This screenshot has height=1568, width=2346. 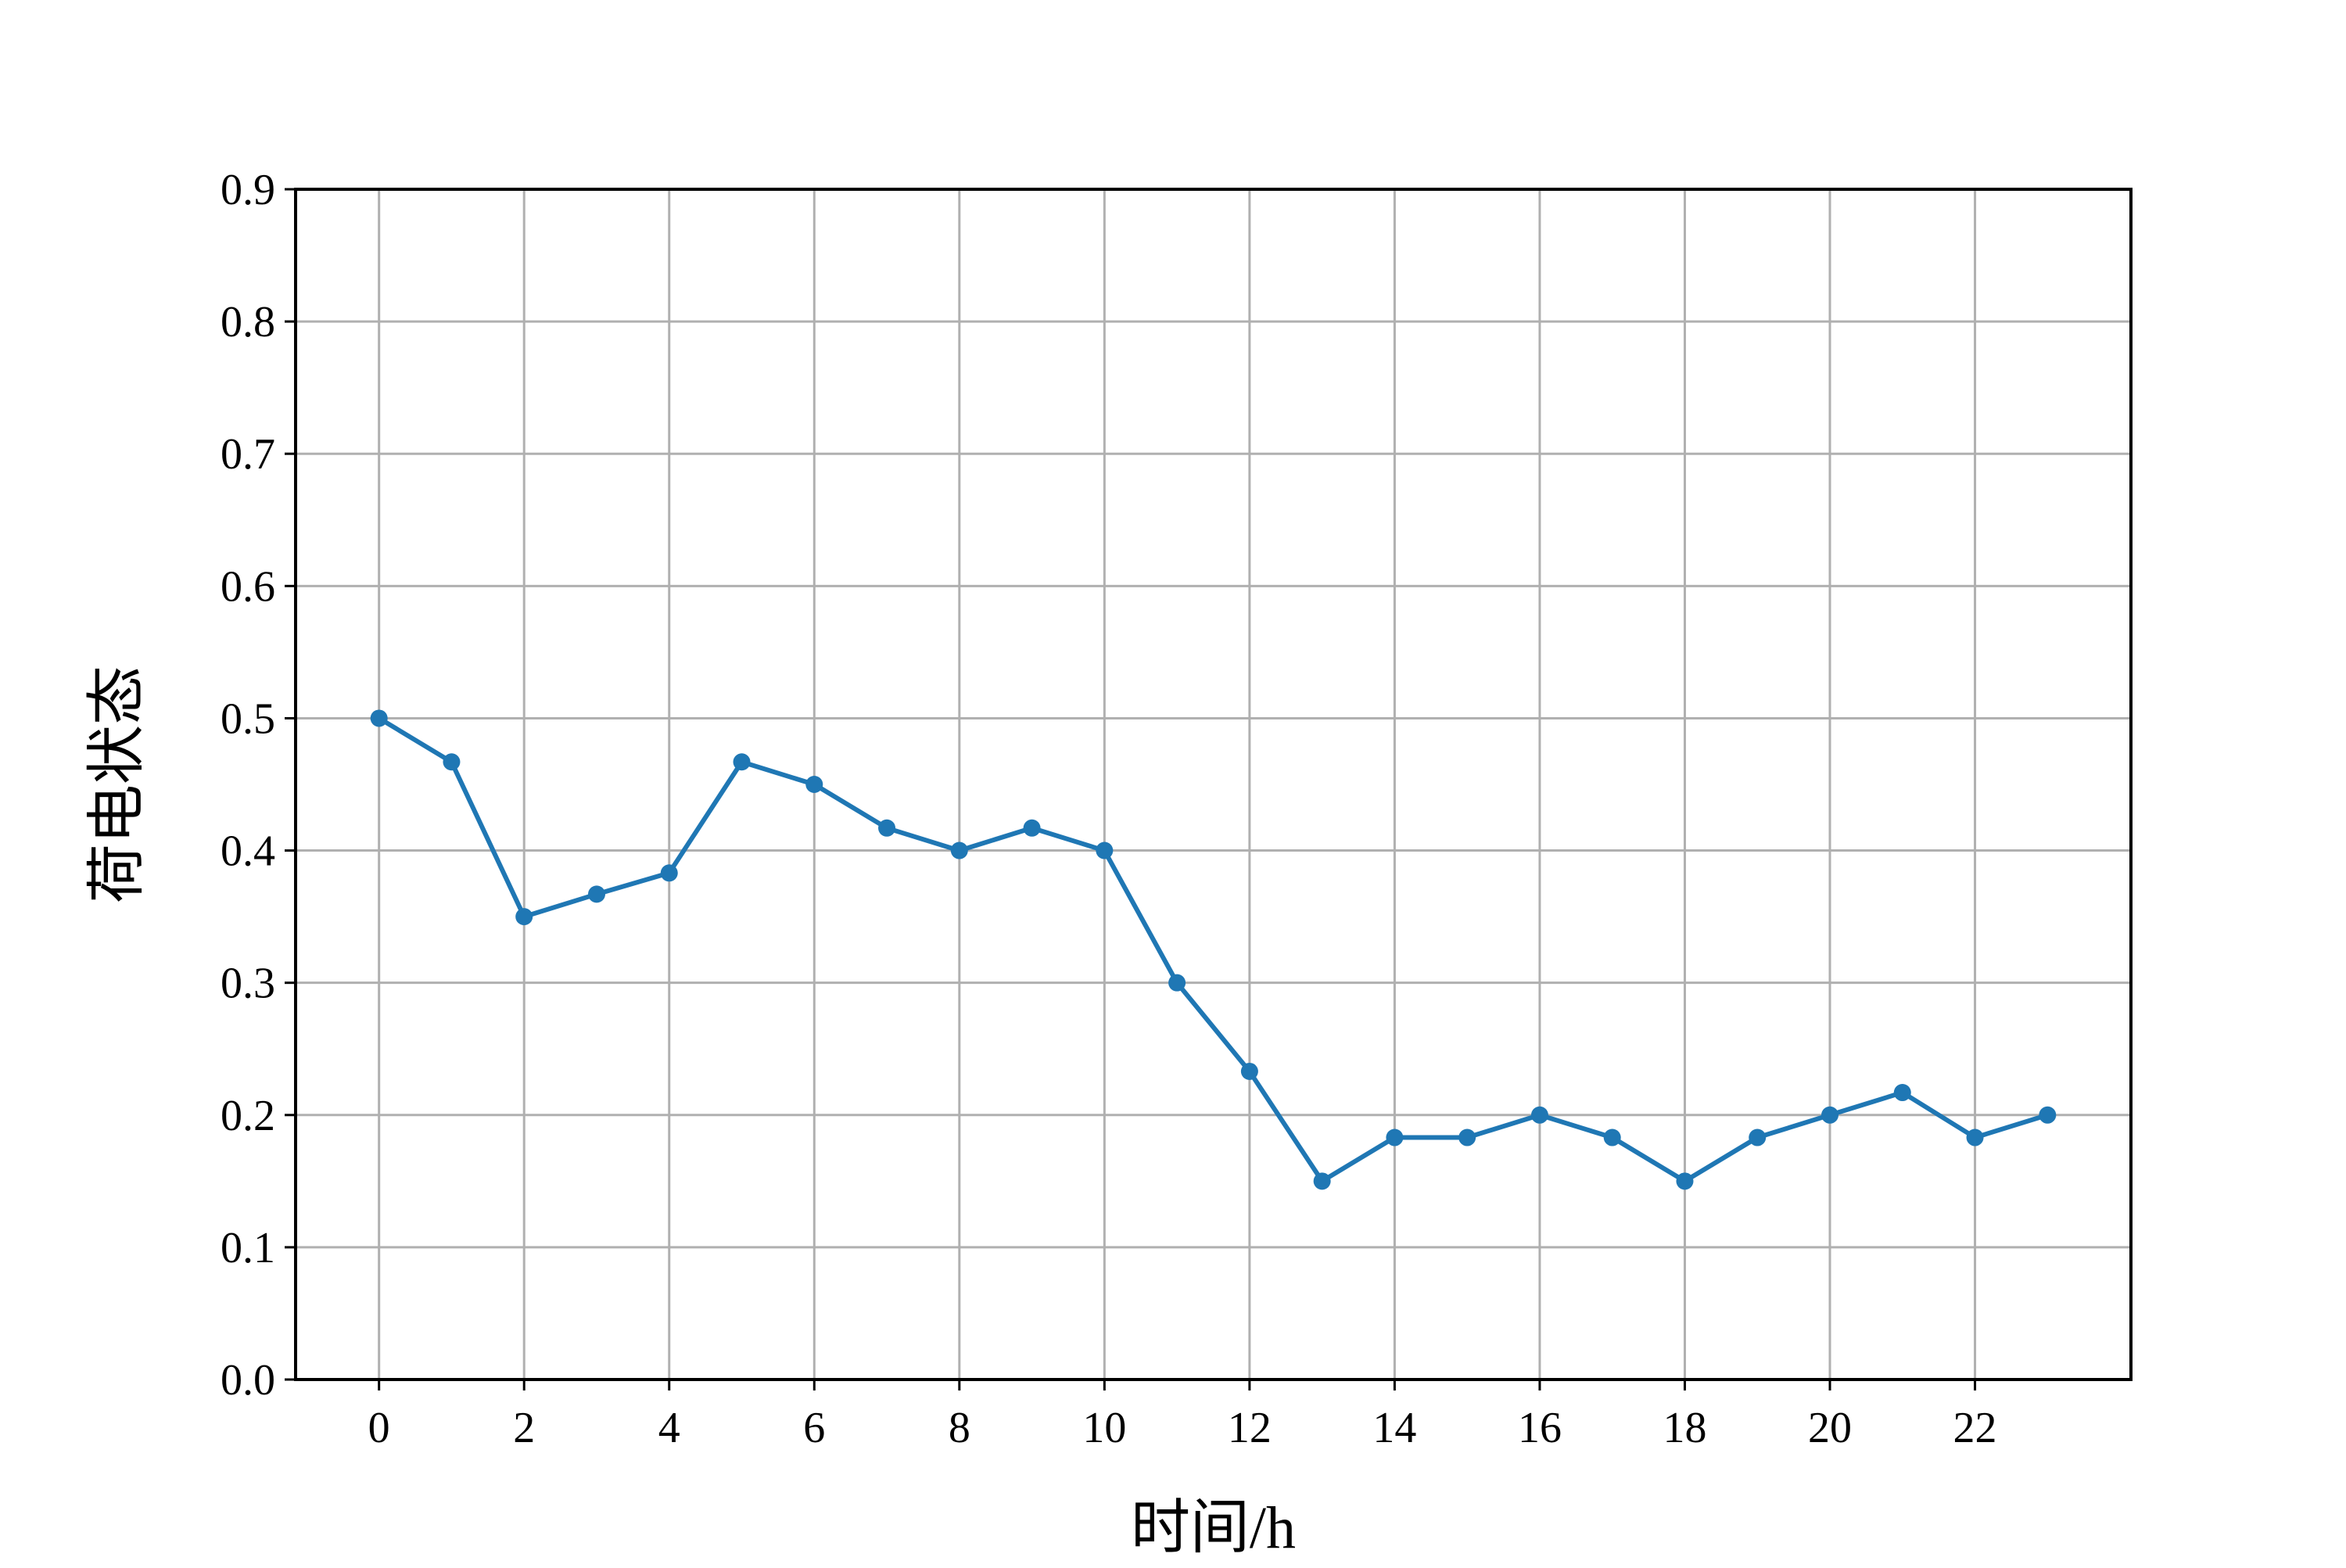 What do you see at coordinates (1684, 1428) in the screenshot?
I see `x-tick-label: 18` at bounding box center [1684, 1428].